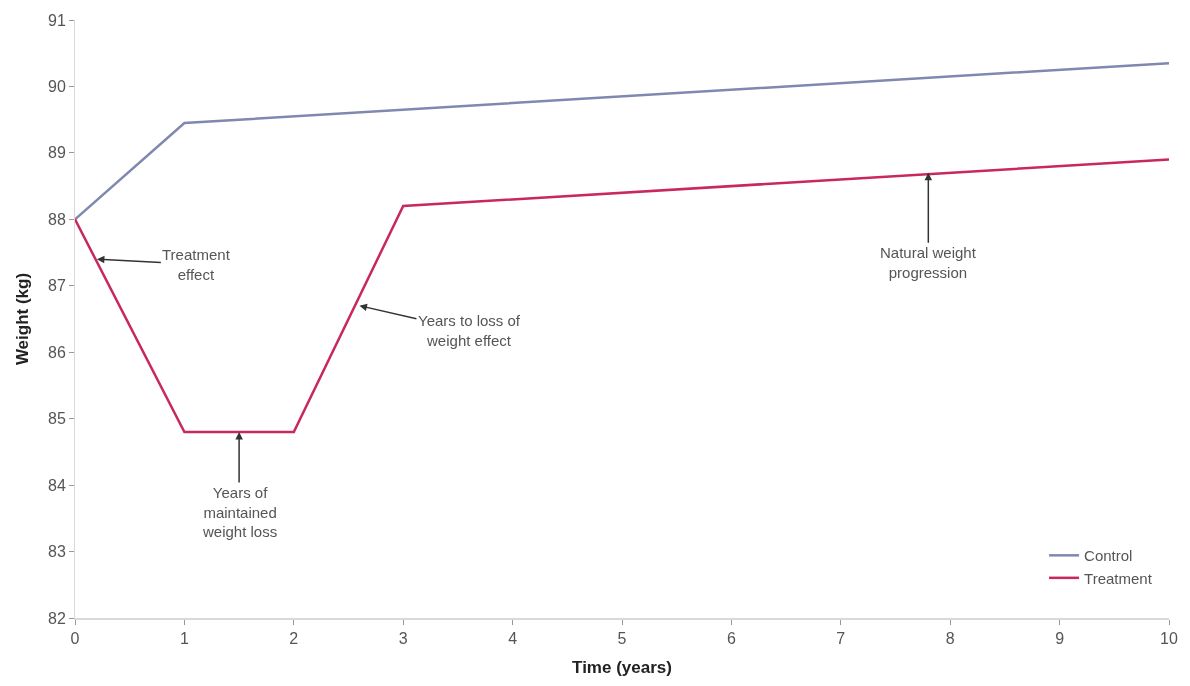 This screenshot has height=686, width=1190. I want to click on x-tick-label: 10, so click(1169, 639).